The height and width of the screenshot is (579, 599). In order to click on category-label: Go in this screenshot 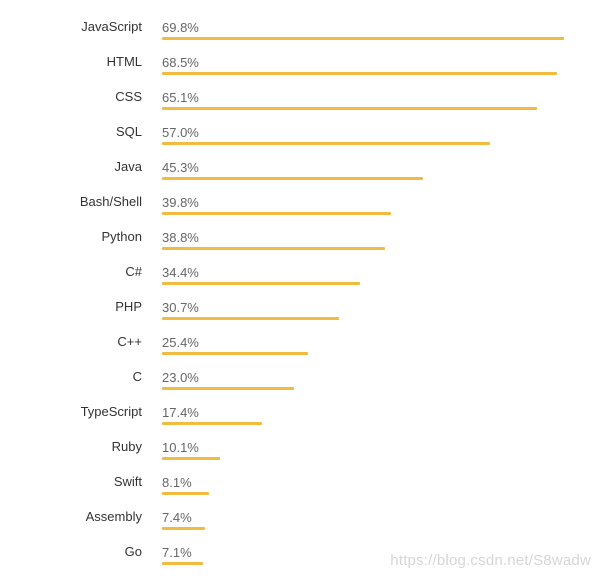, I will do `click(133, 551)`.